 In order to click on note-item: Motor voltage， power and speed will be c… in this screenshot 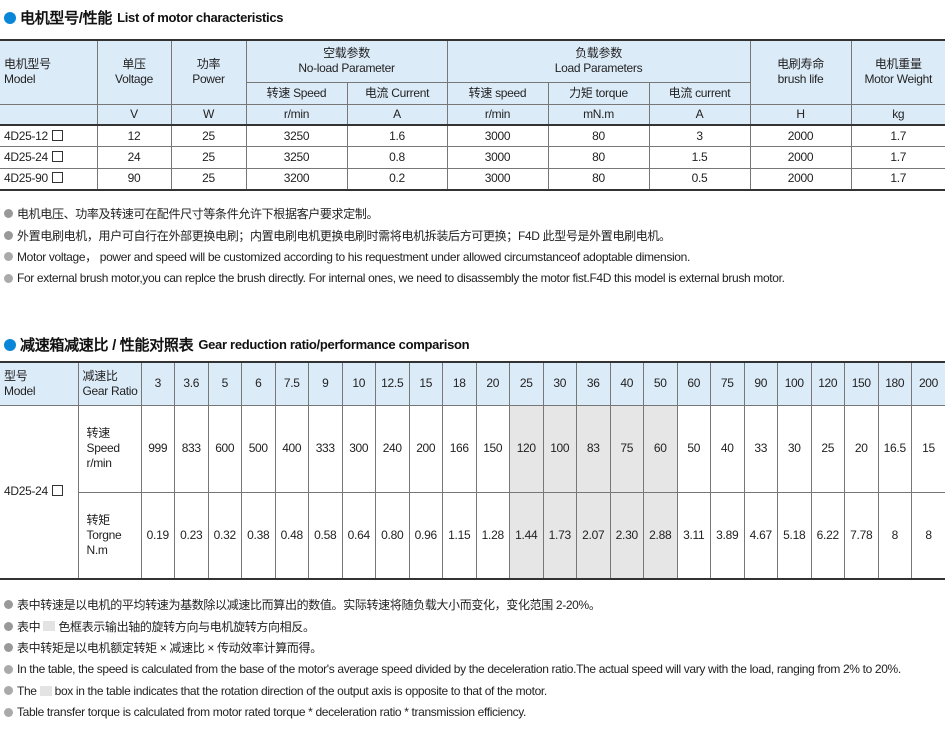, I will do `click(394, 257)`.